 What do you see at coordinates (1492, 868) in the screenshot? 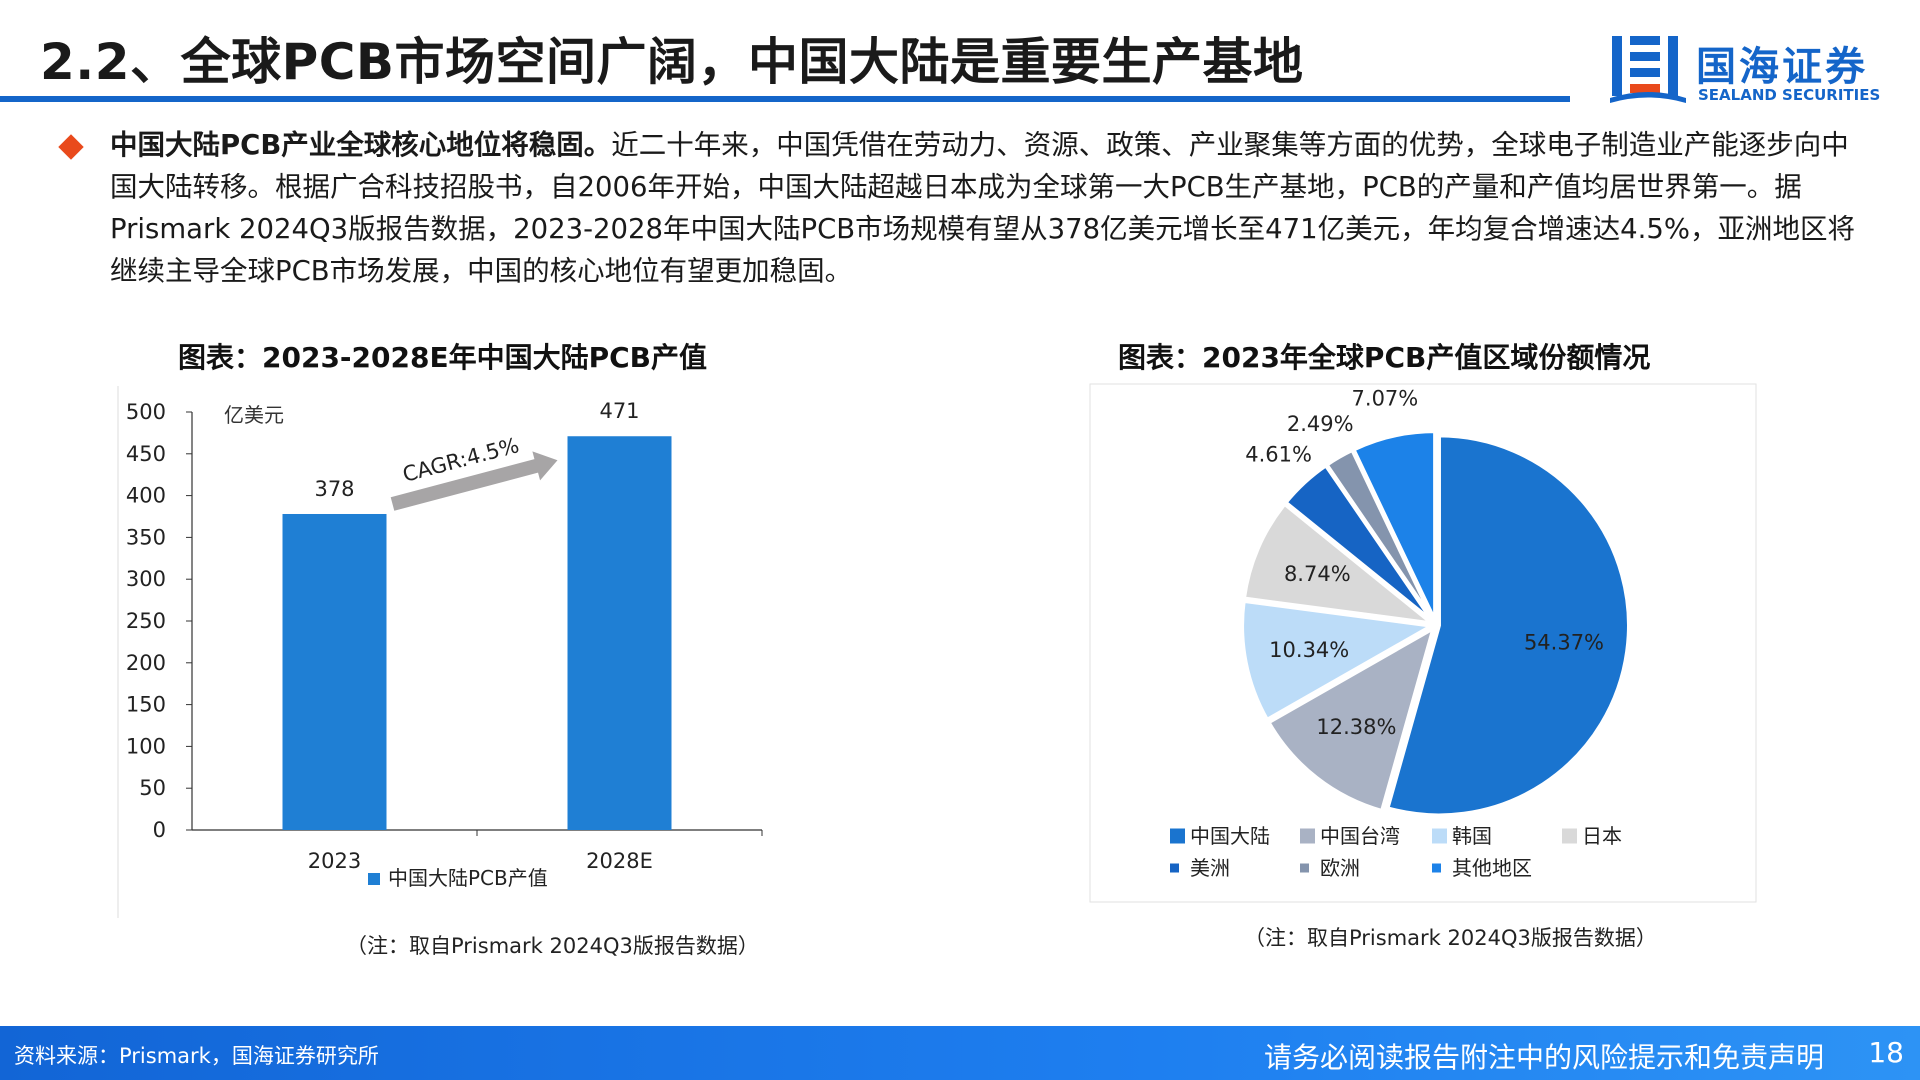
I see `legend-label: 其他地区` at bounding box center [1492, 868].